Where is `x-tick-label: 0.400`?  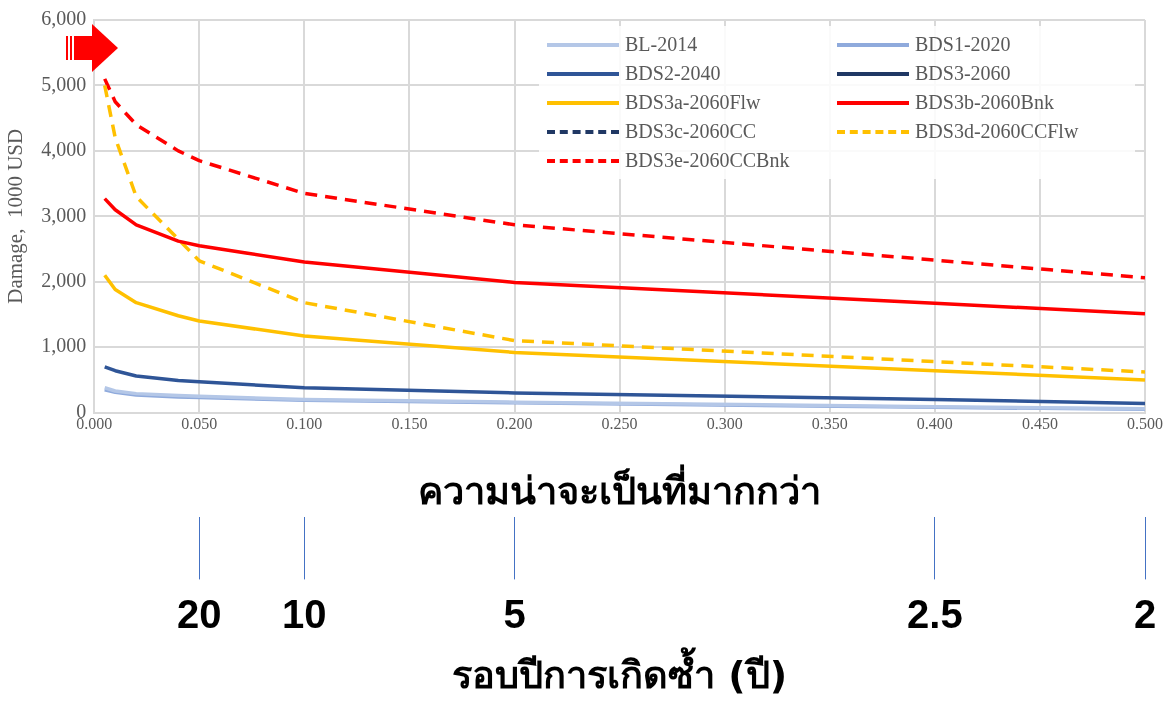 x-tick-label: 0.400 is located at coordinates (934, 424).